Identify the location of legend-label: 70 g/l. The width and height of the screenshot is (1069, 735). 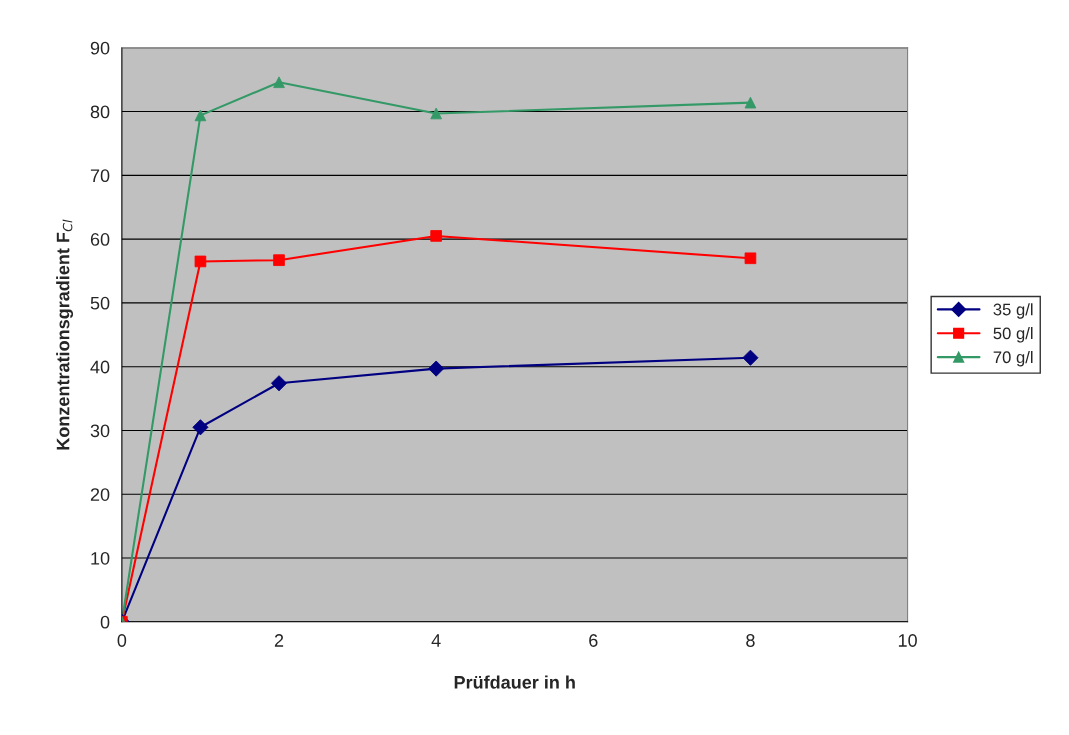
(1013, 358).